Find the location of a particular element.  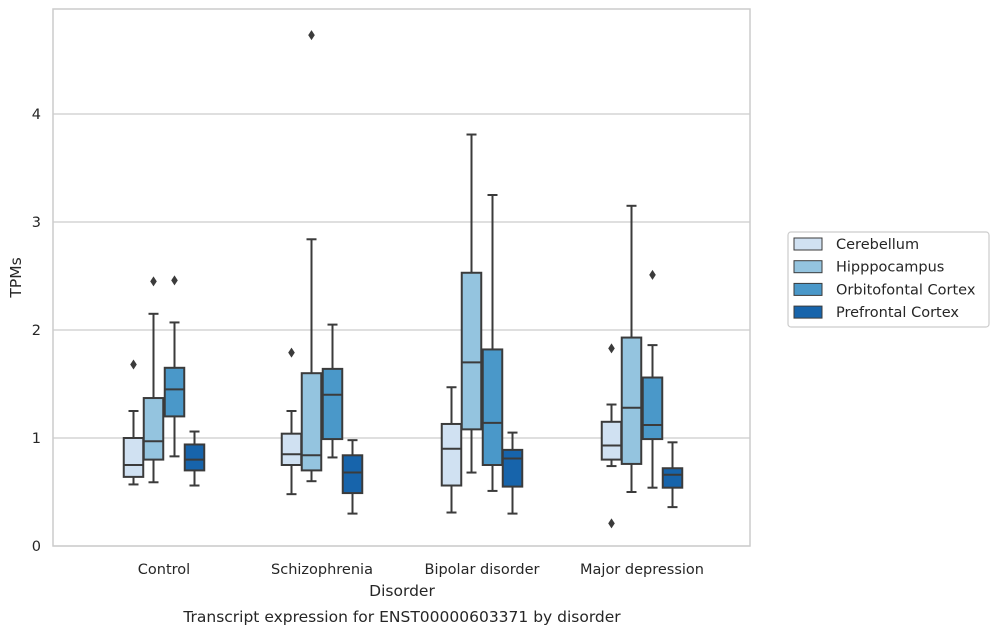

box-hipppocampus-bipolar-disorder is located at coordinates (471, 303).